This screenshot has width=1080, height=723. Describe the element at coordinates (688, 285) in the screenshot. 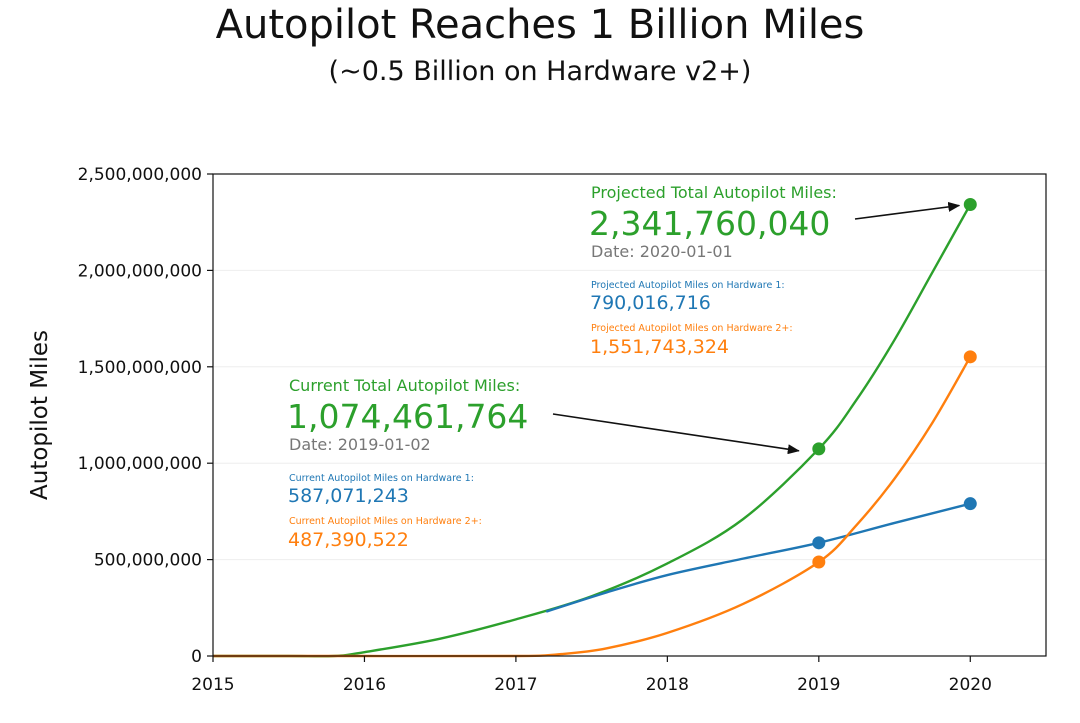

I see `projected-hw1-label: Projected Autopilot Miles on Hardware 1:` at that location.